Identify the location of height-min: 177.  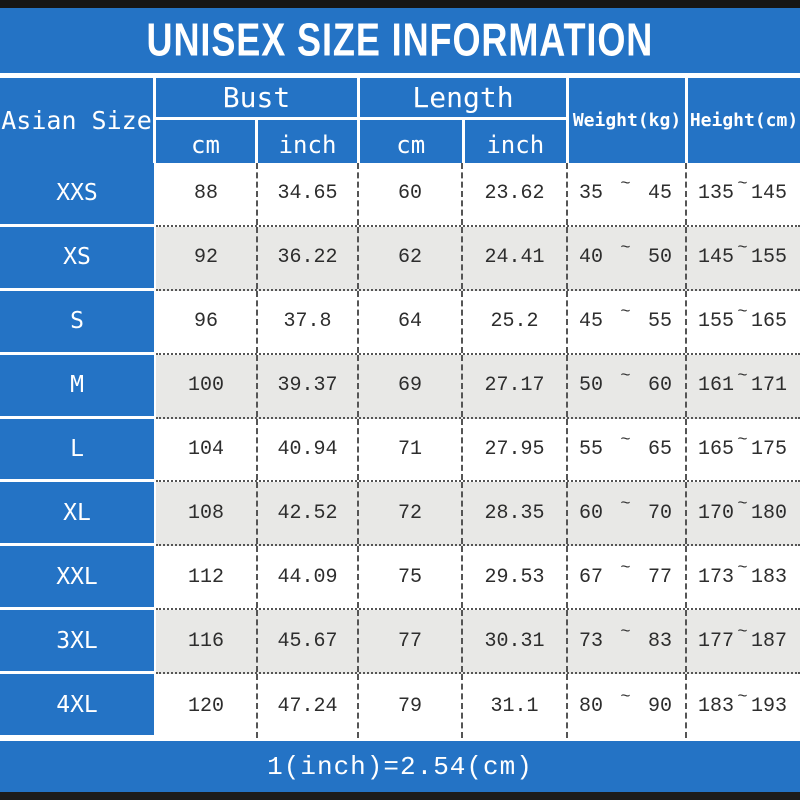
(716, 641).